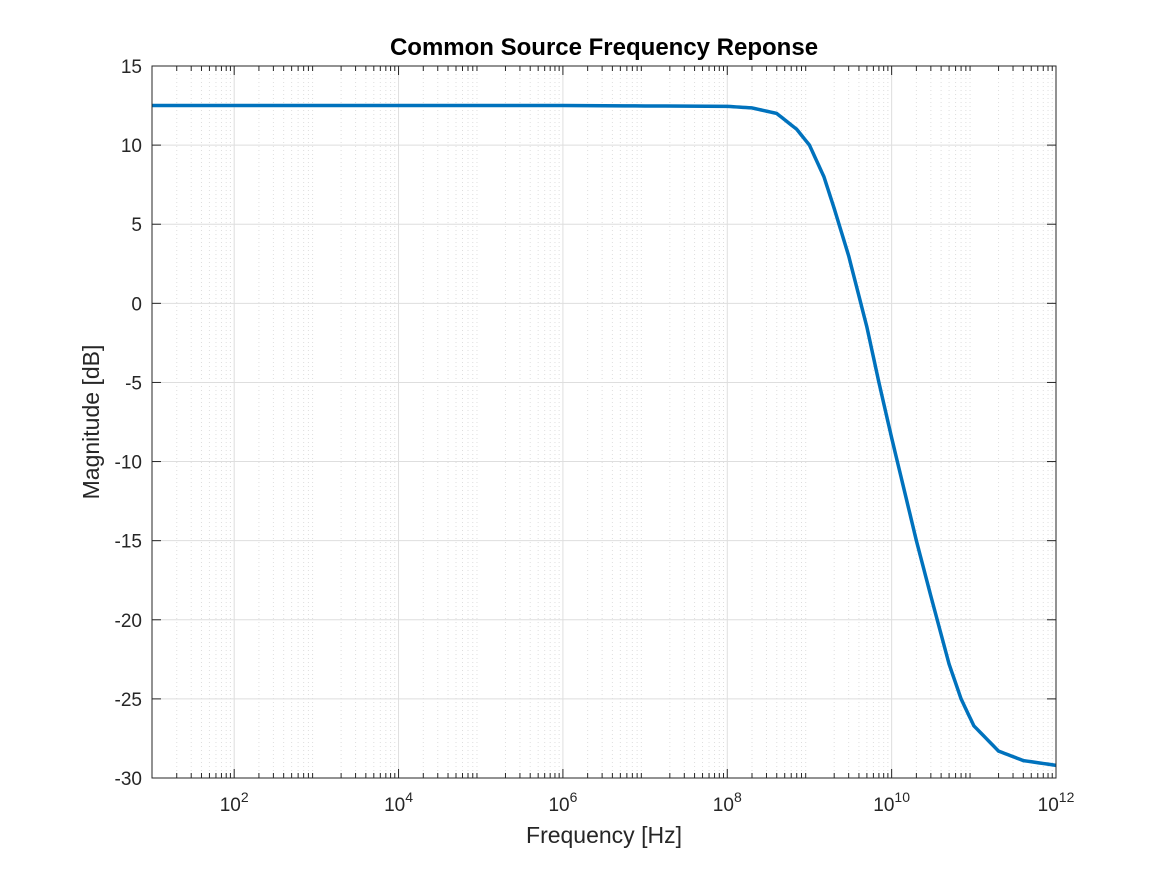 This screenshot has height=875, width=1167. What do you see at coordinates (131, 67) in the screenshot?
I see `y-tick-label: 15` at bounding box center [131, 67].